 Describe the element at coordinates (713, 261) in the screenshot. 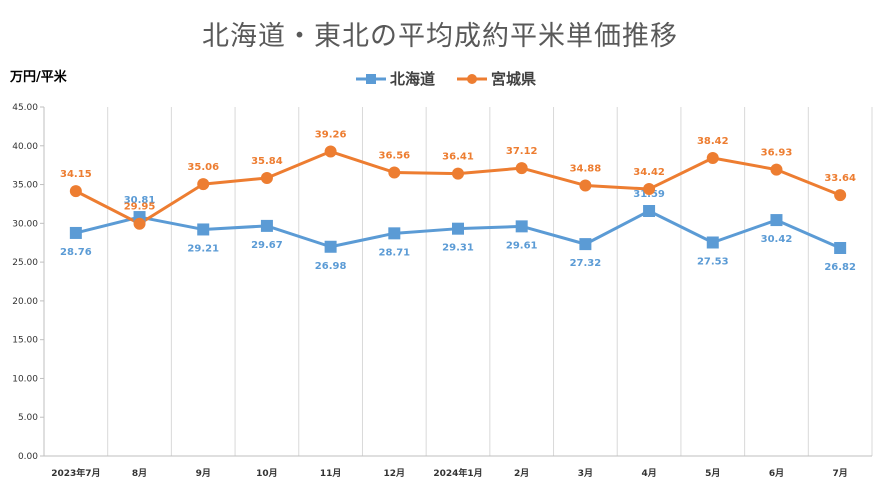

I see `data-label-hokkaido: 27.53` at that location.